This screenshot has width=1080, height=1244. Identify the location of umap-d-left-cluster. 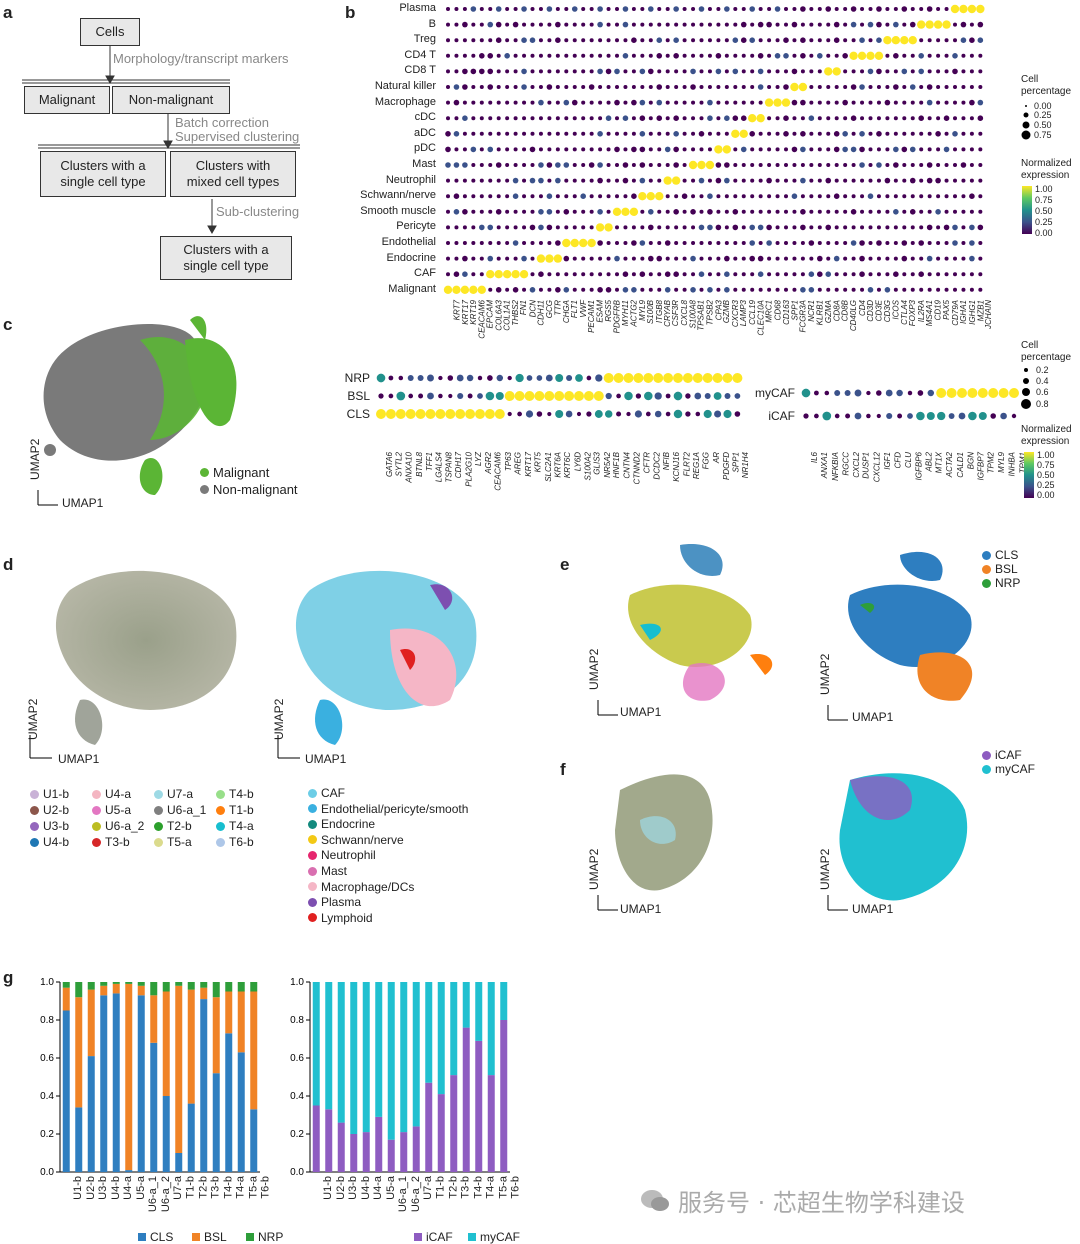
(146, 640).